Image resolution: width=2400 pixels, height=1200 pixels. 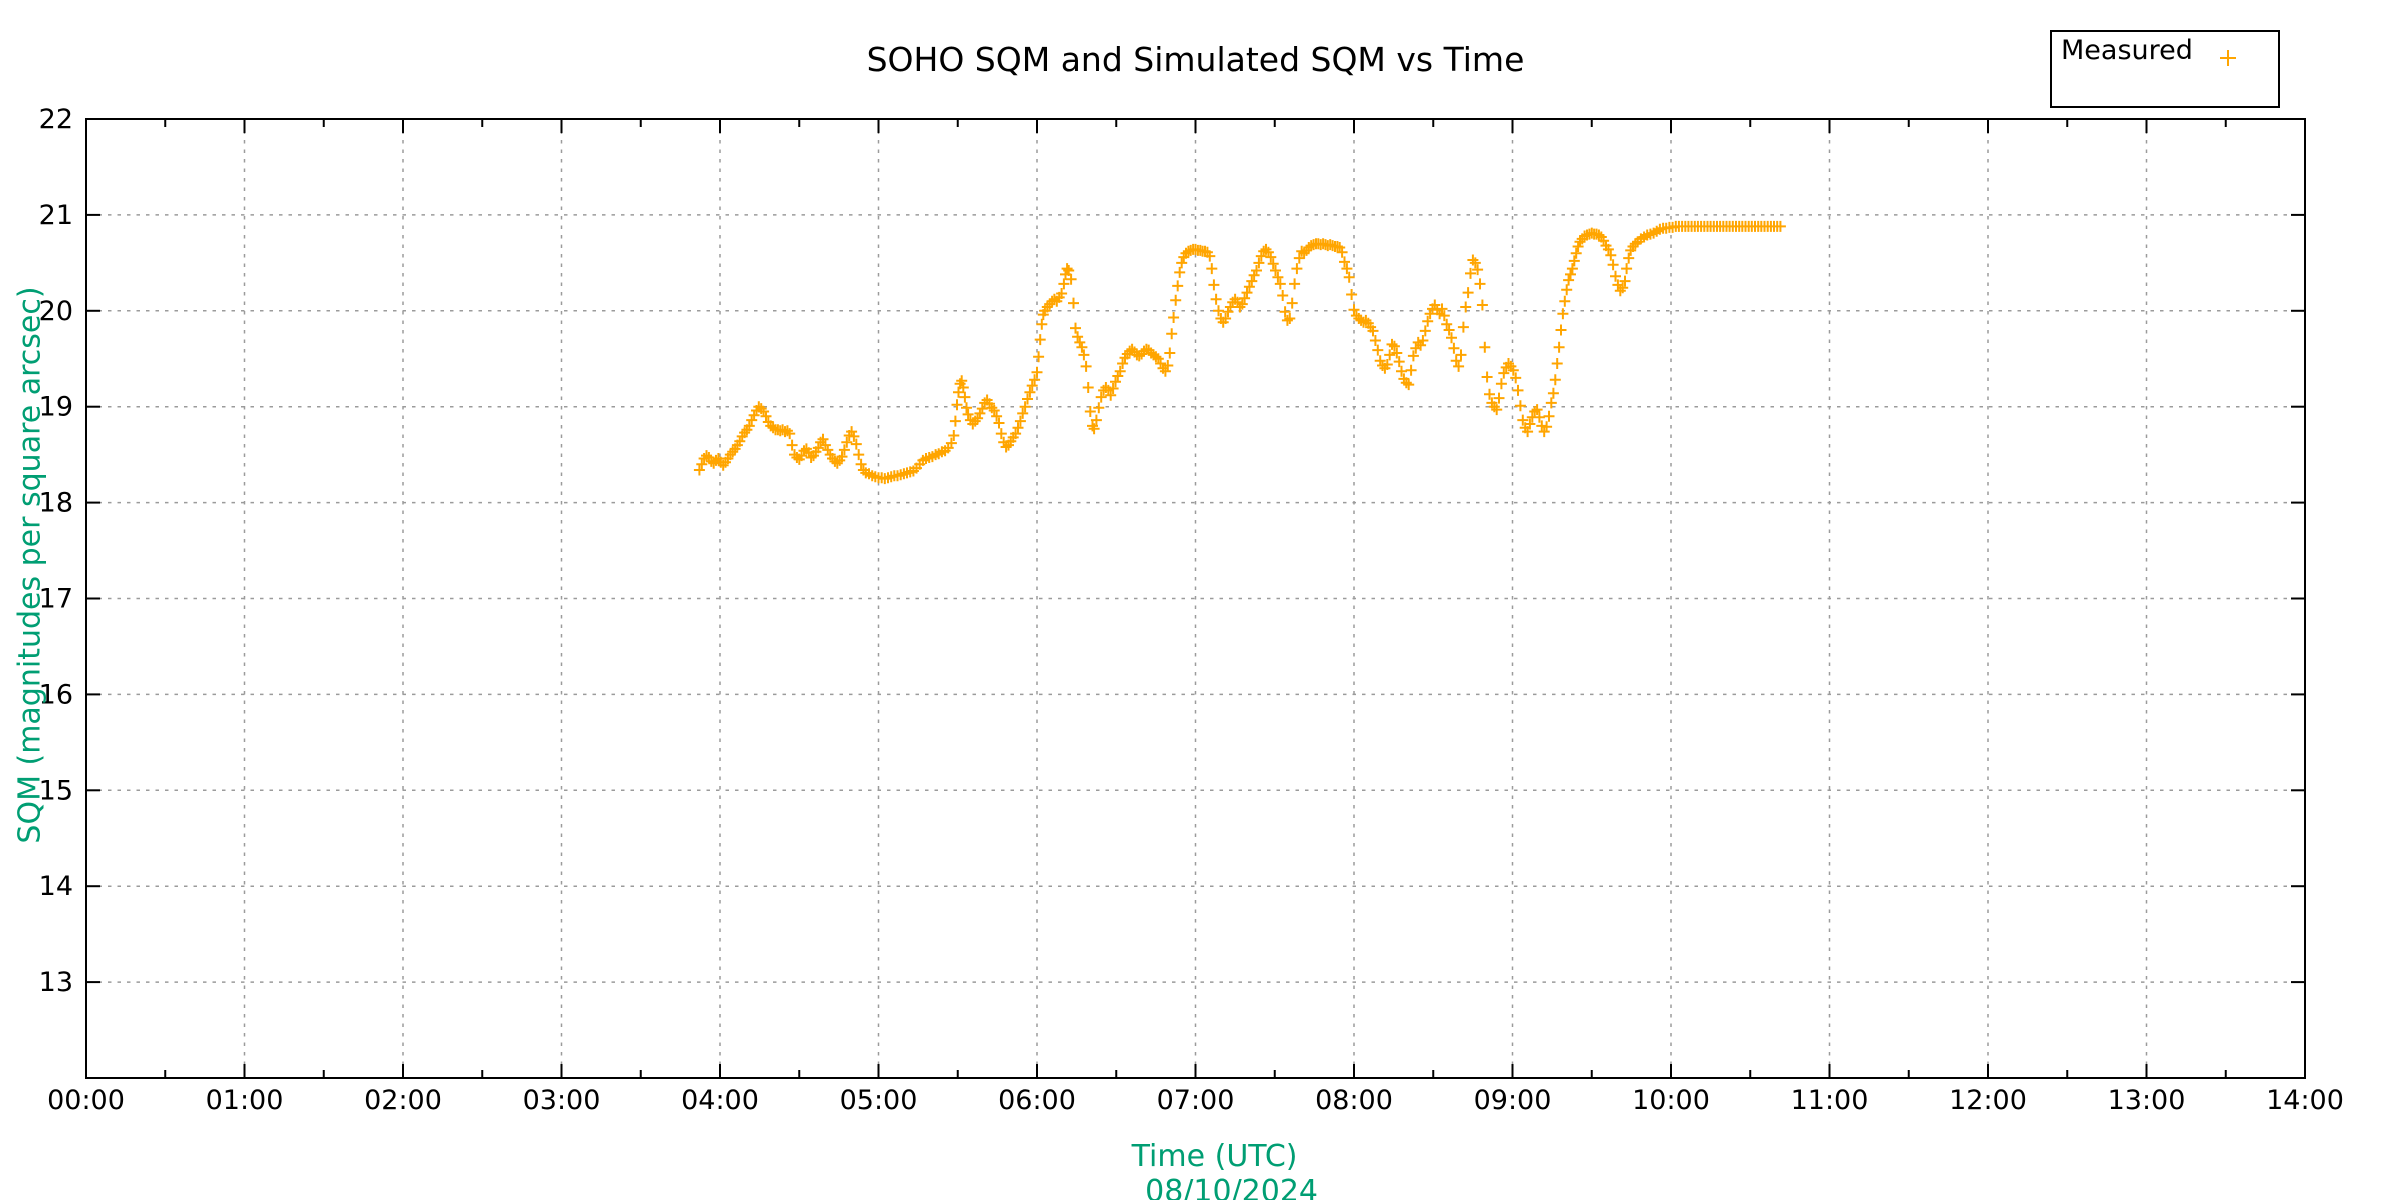 I want to click on x-tick-label: 00:00, so click(x=86, y=1100).